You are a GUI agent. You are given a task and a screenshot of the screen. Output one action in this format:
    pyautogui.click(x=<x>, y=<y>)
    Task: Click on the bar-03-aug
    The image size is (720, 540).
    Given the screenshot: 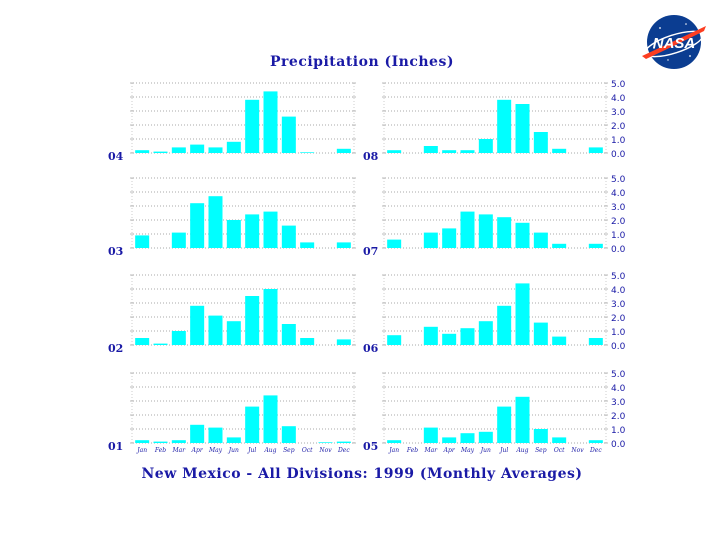 What is the action you would take?
    pyautogui.click(x=270, y=229)
    